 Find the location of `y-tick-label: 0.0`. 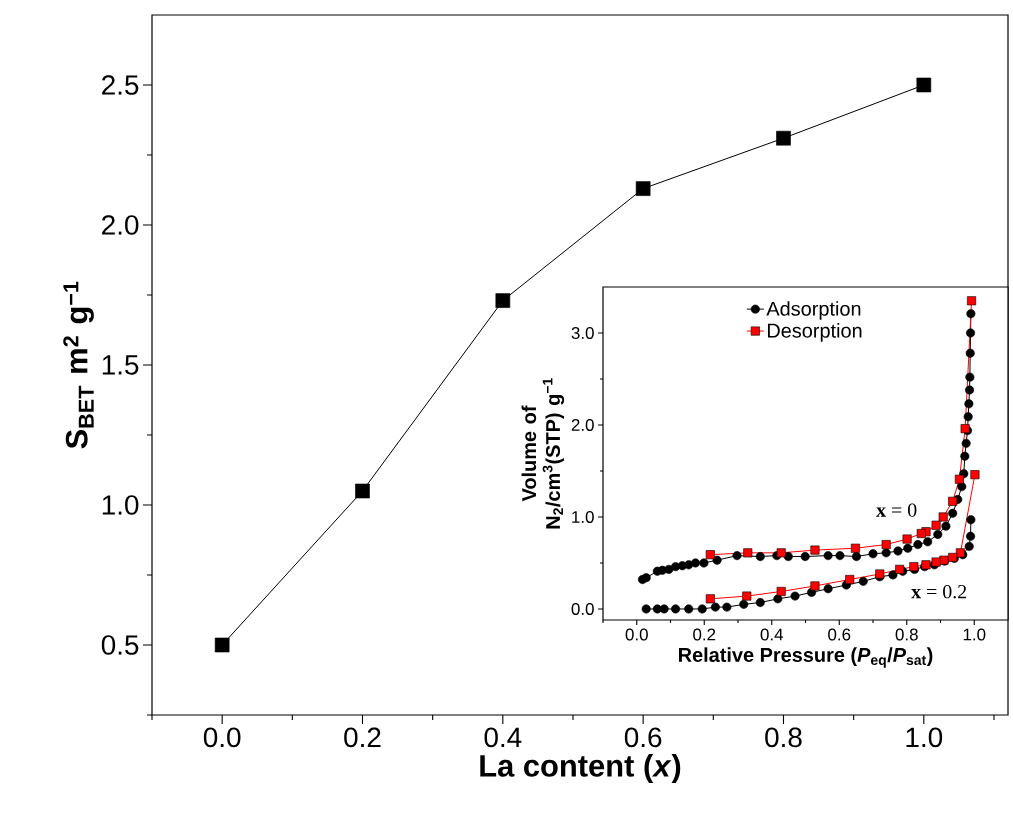

y-tick-label: 0.0 is located at coordinates (582, 608).